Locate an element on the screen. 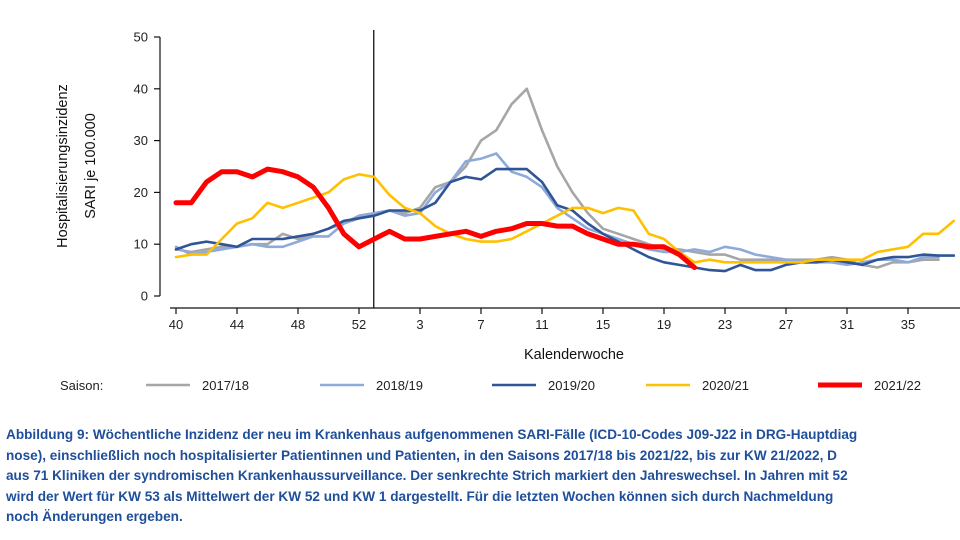  y-axis-title-line2: SARI je 100.000 is located at coordinates (91, 166).